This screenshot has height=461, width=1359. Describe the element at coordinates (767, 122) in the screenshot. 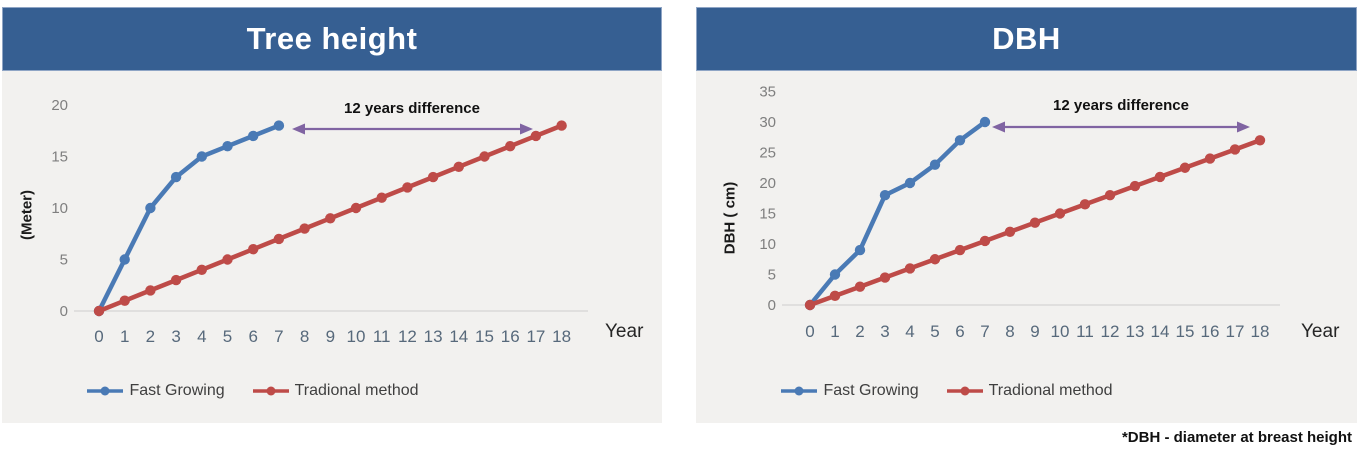

I see `y-tick-label: 30` at that location.